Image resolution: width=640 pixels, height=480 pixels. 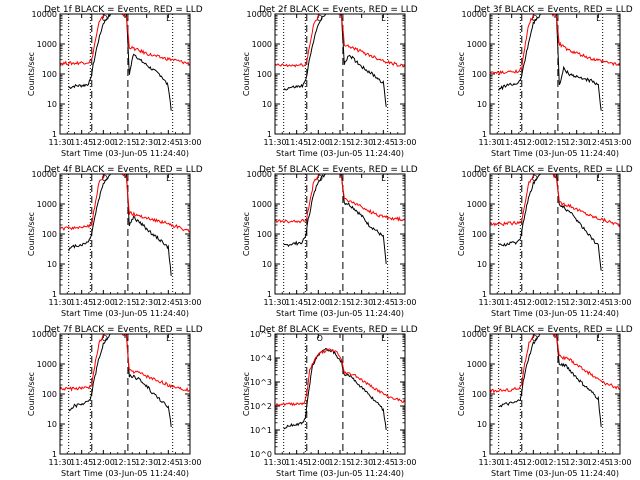 I want to click on panel-title: Det 3f BLACK = Events, RED = LLD, so click(x=553, y=10).